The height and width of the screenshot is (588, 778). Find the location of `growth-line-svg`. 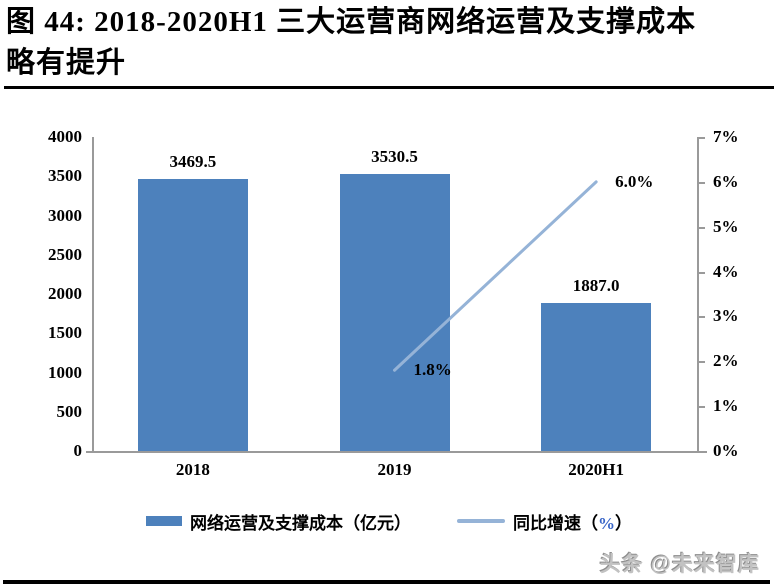

growth-line-svg is located at coordinates (495, 276).